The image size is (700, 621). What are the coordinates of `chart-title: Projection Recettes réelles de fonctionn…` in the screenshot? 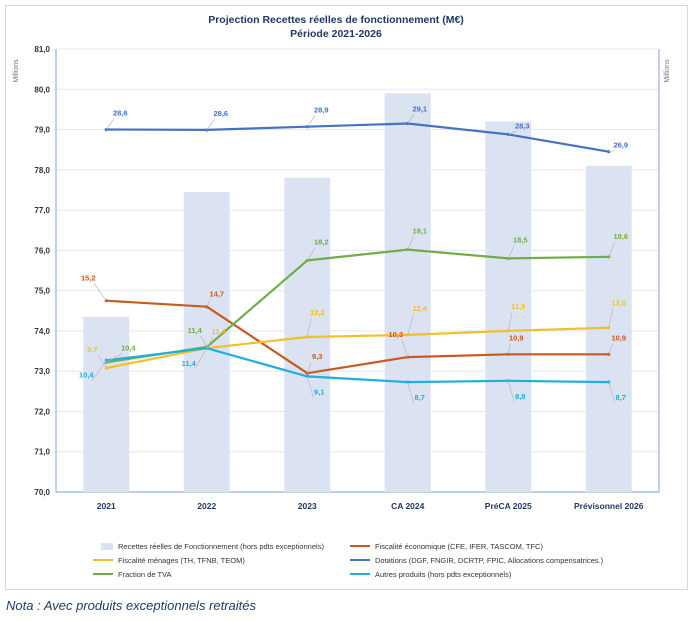 It's located at (336, 20).